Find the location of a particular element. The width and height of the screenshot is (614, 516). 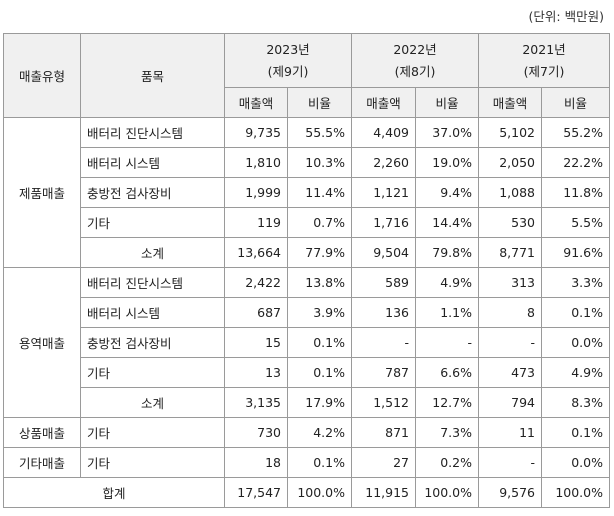

period-label: (제9기) is located at coordinates (288, 71).